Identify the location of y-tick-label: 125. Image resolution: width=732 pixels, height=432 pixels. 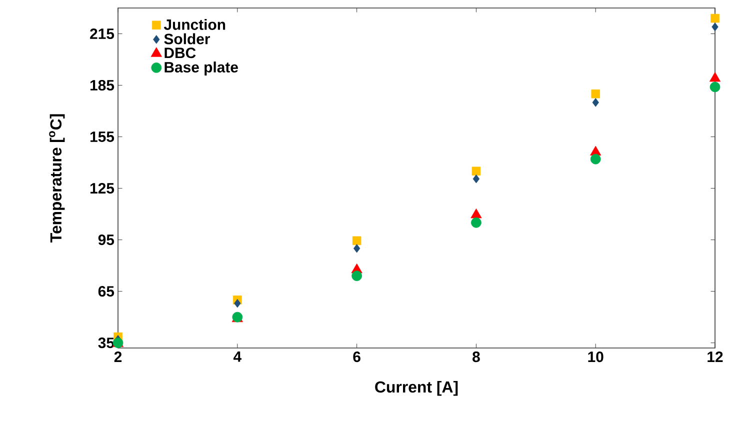
(102, 188).